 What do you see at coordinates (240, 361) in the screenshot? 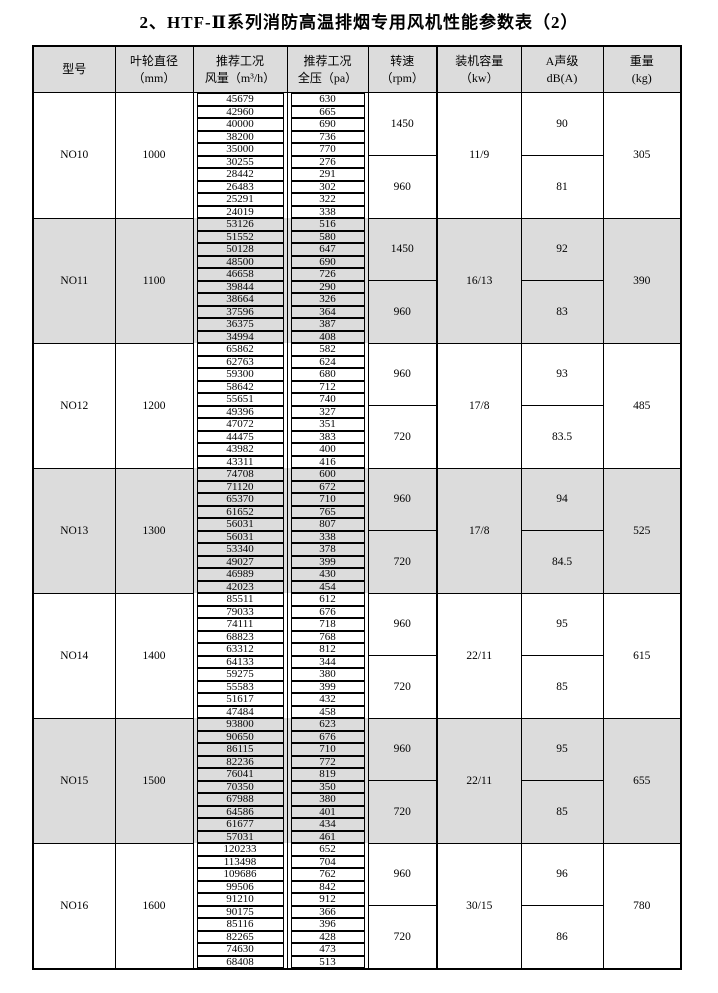
I see `flow-cell-value: 62763` at bounding box center [240, 361].